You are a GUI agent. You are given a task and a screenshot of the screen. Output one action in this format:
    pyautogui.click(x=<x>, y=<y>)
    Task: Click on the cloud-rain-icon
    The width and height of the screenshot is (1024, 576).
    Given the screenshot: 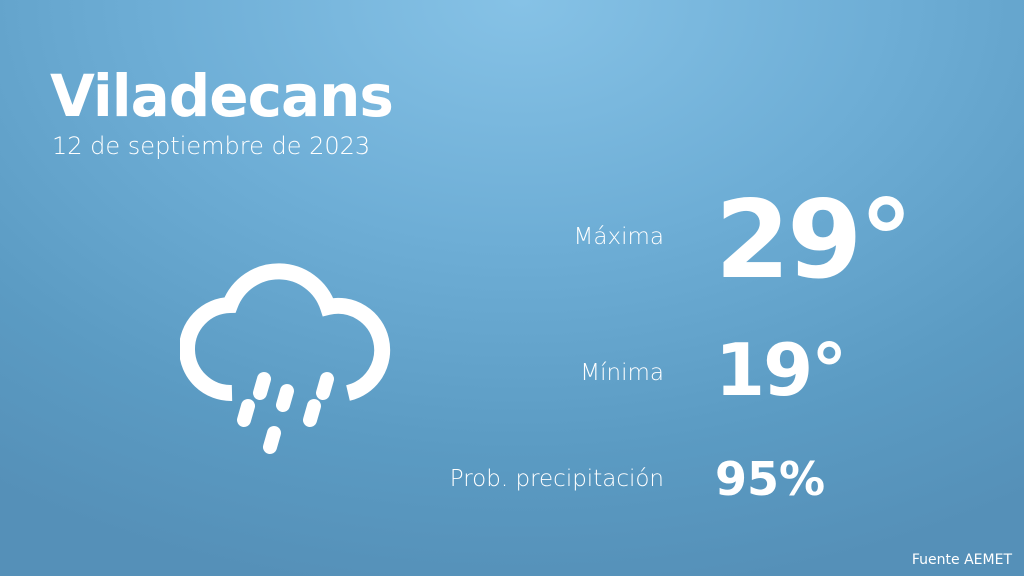 What is the action you would take?
    pyautogui.click(x=285, y=358)
    